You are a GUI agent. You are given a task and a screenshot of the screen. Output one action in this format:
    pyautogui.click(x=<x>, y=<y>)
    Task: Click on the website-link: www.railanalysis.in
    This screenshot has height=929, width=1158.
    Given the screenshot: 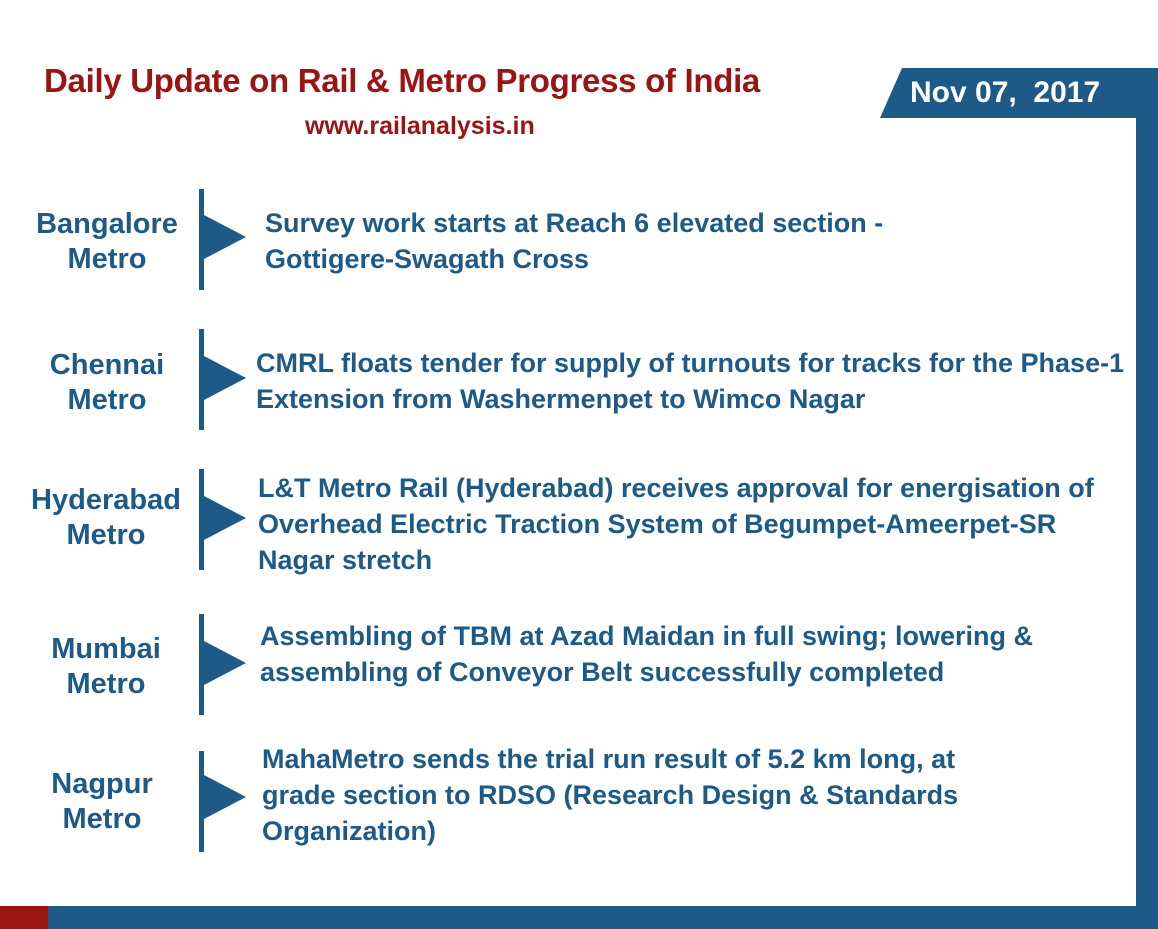 What is the action you would take?
    pyautogui.click(x=420, y=126)
    